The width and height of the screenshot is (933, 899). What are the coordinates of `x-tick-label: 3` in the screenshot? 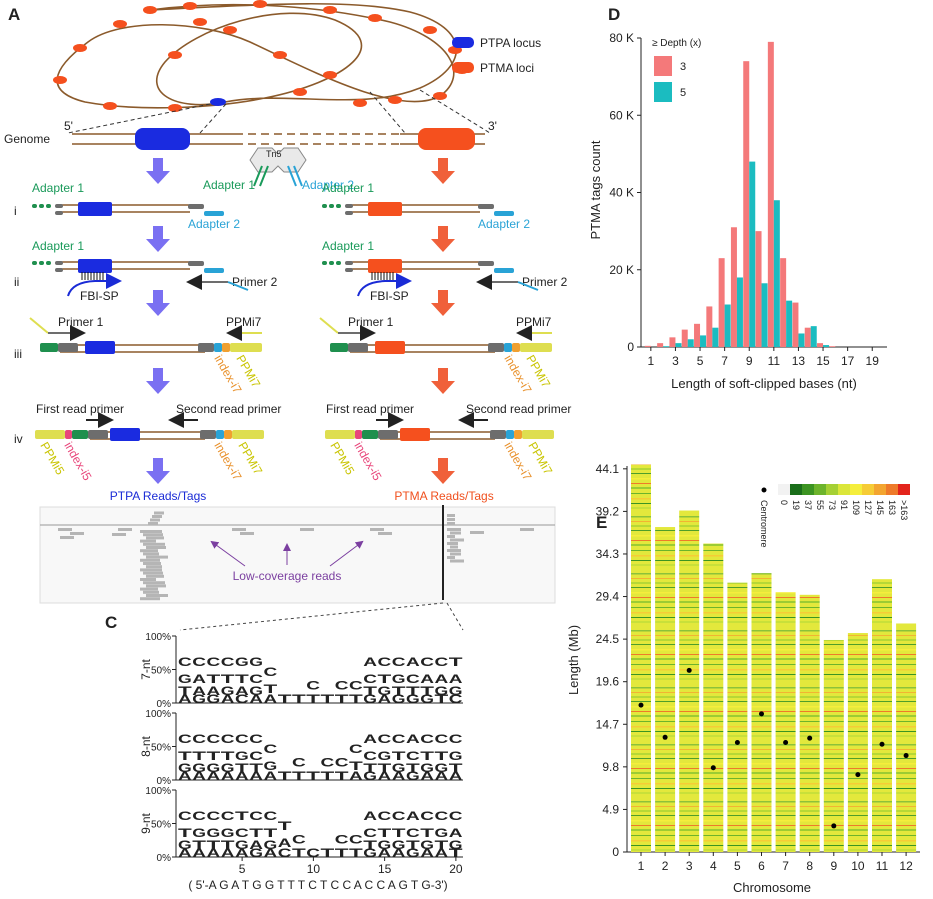 It's located at (675, 361).